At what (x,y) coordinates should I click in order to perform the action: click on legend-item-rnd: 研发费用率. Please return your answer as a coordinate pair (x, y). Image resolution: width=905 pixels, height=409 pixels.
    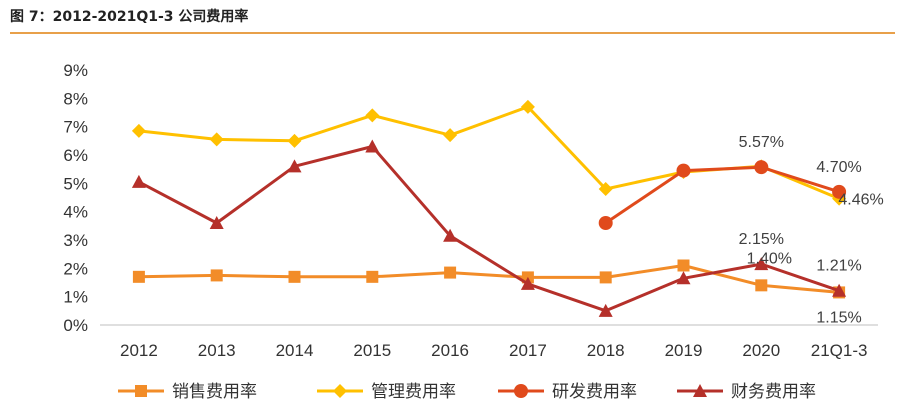
    Looking at the image, I should click on (567, 392).